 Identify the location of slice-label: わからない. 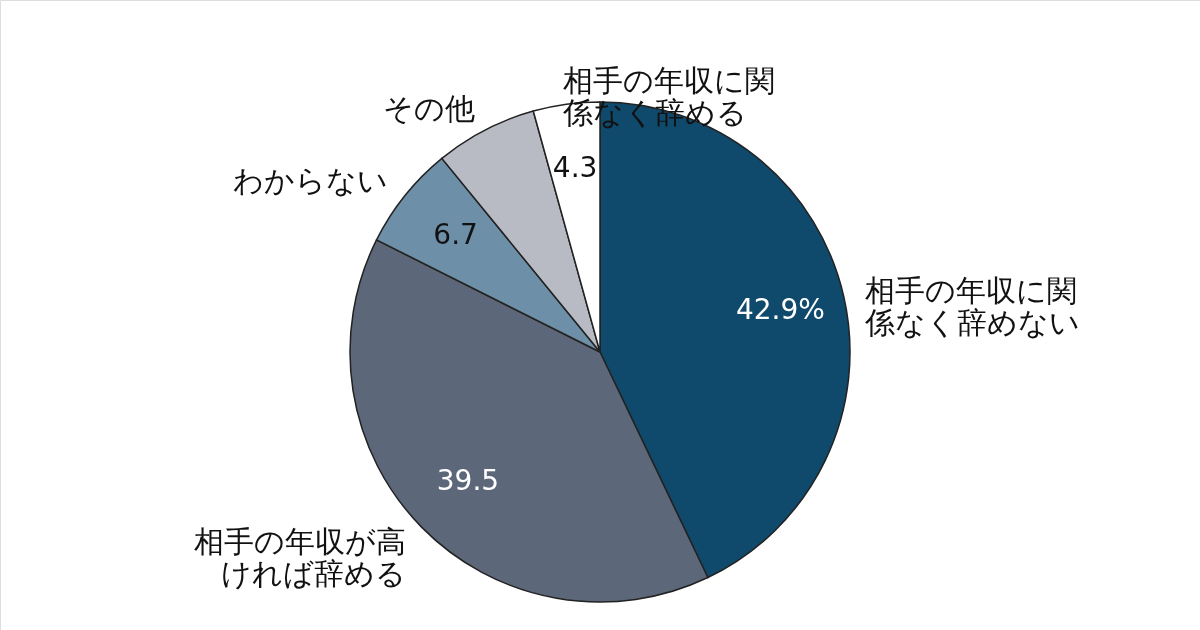
(310, 180).